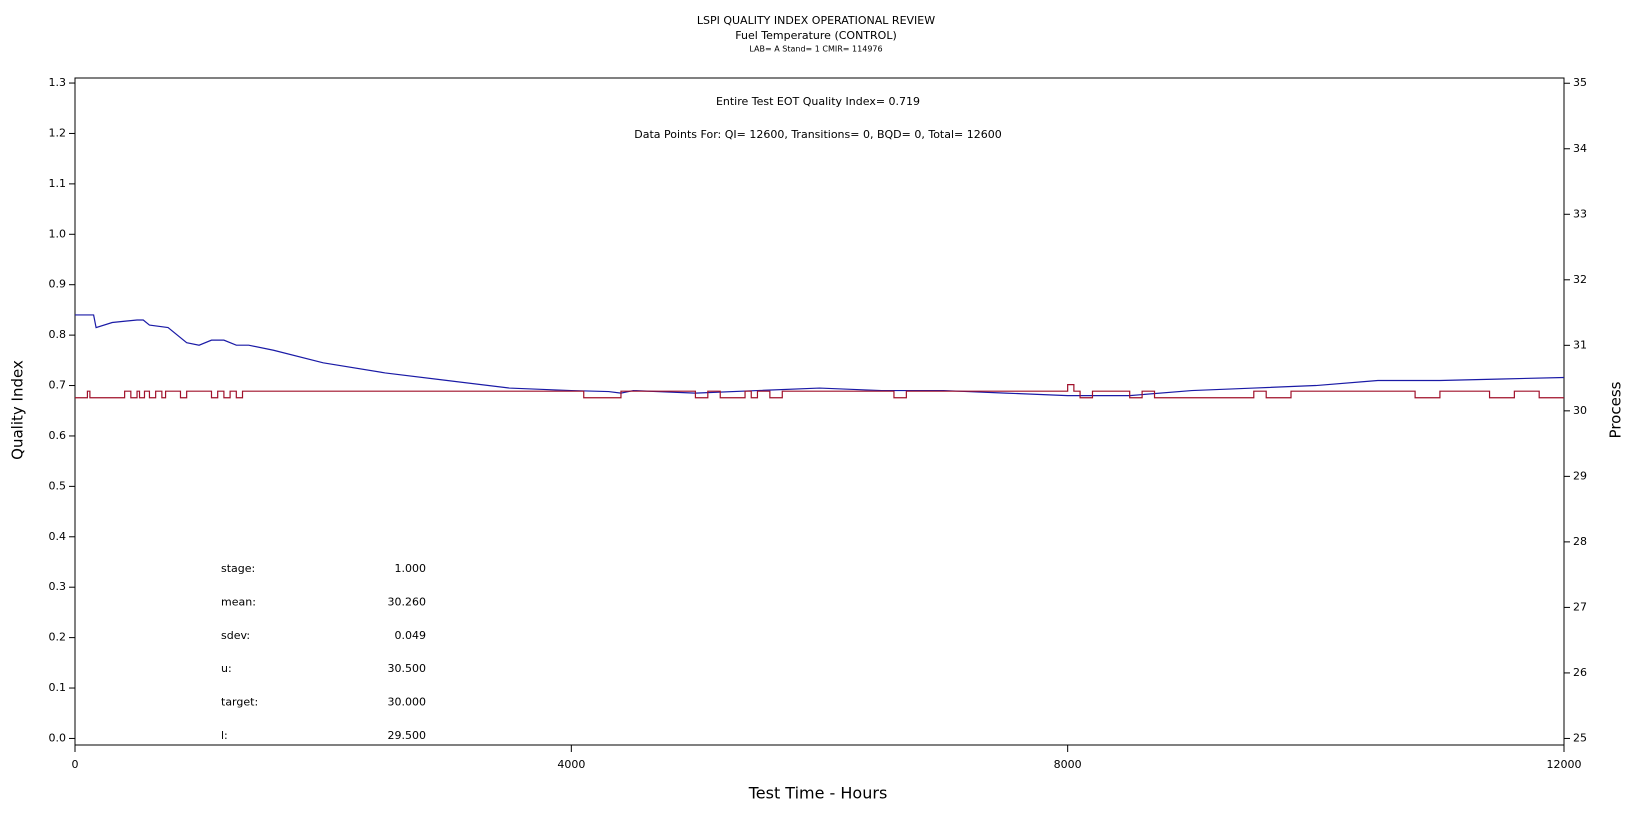 Image resolution: width=1632 pixels, height=819 pixels. Describe the element at coordinates (58, 687) in the screenshot. I see `y-tick-label: 0.1` at that location.